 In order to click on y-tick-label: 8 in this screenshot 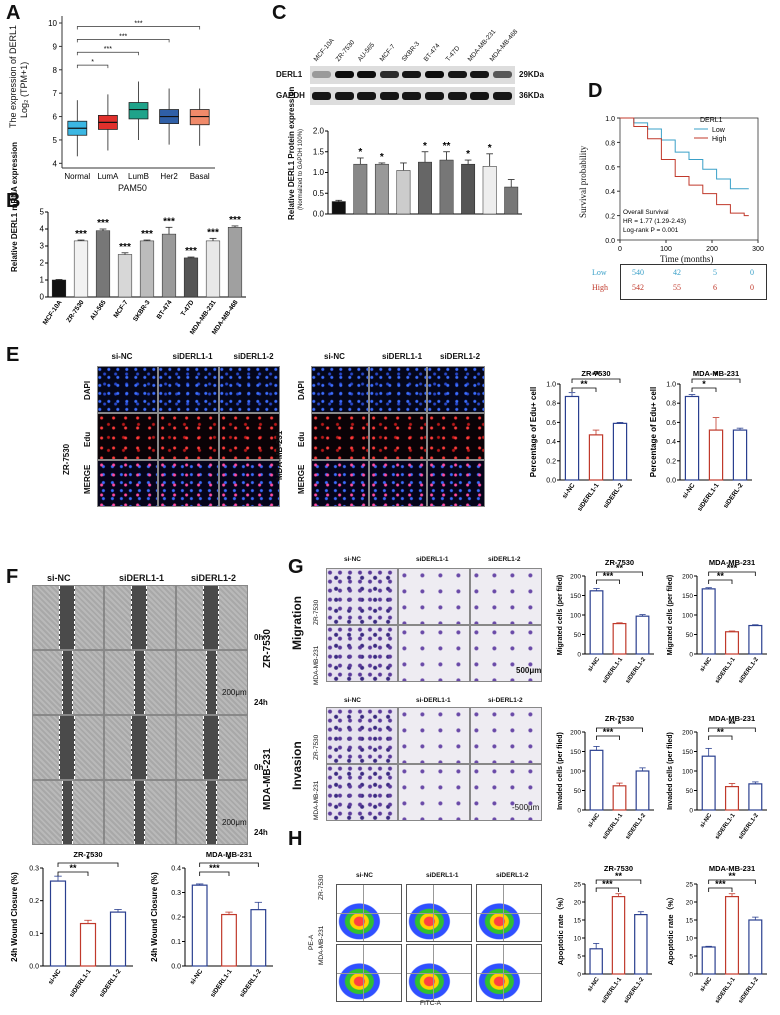, I will do `click(55, 70)`.